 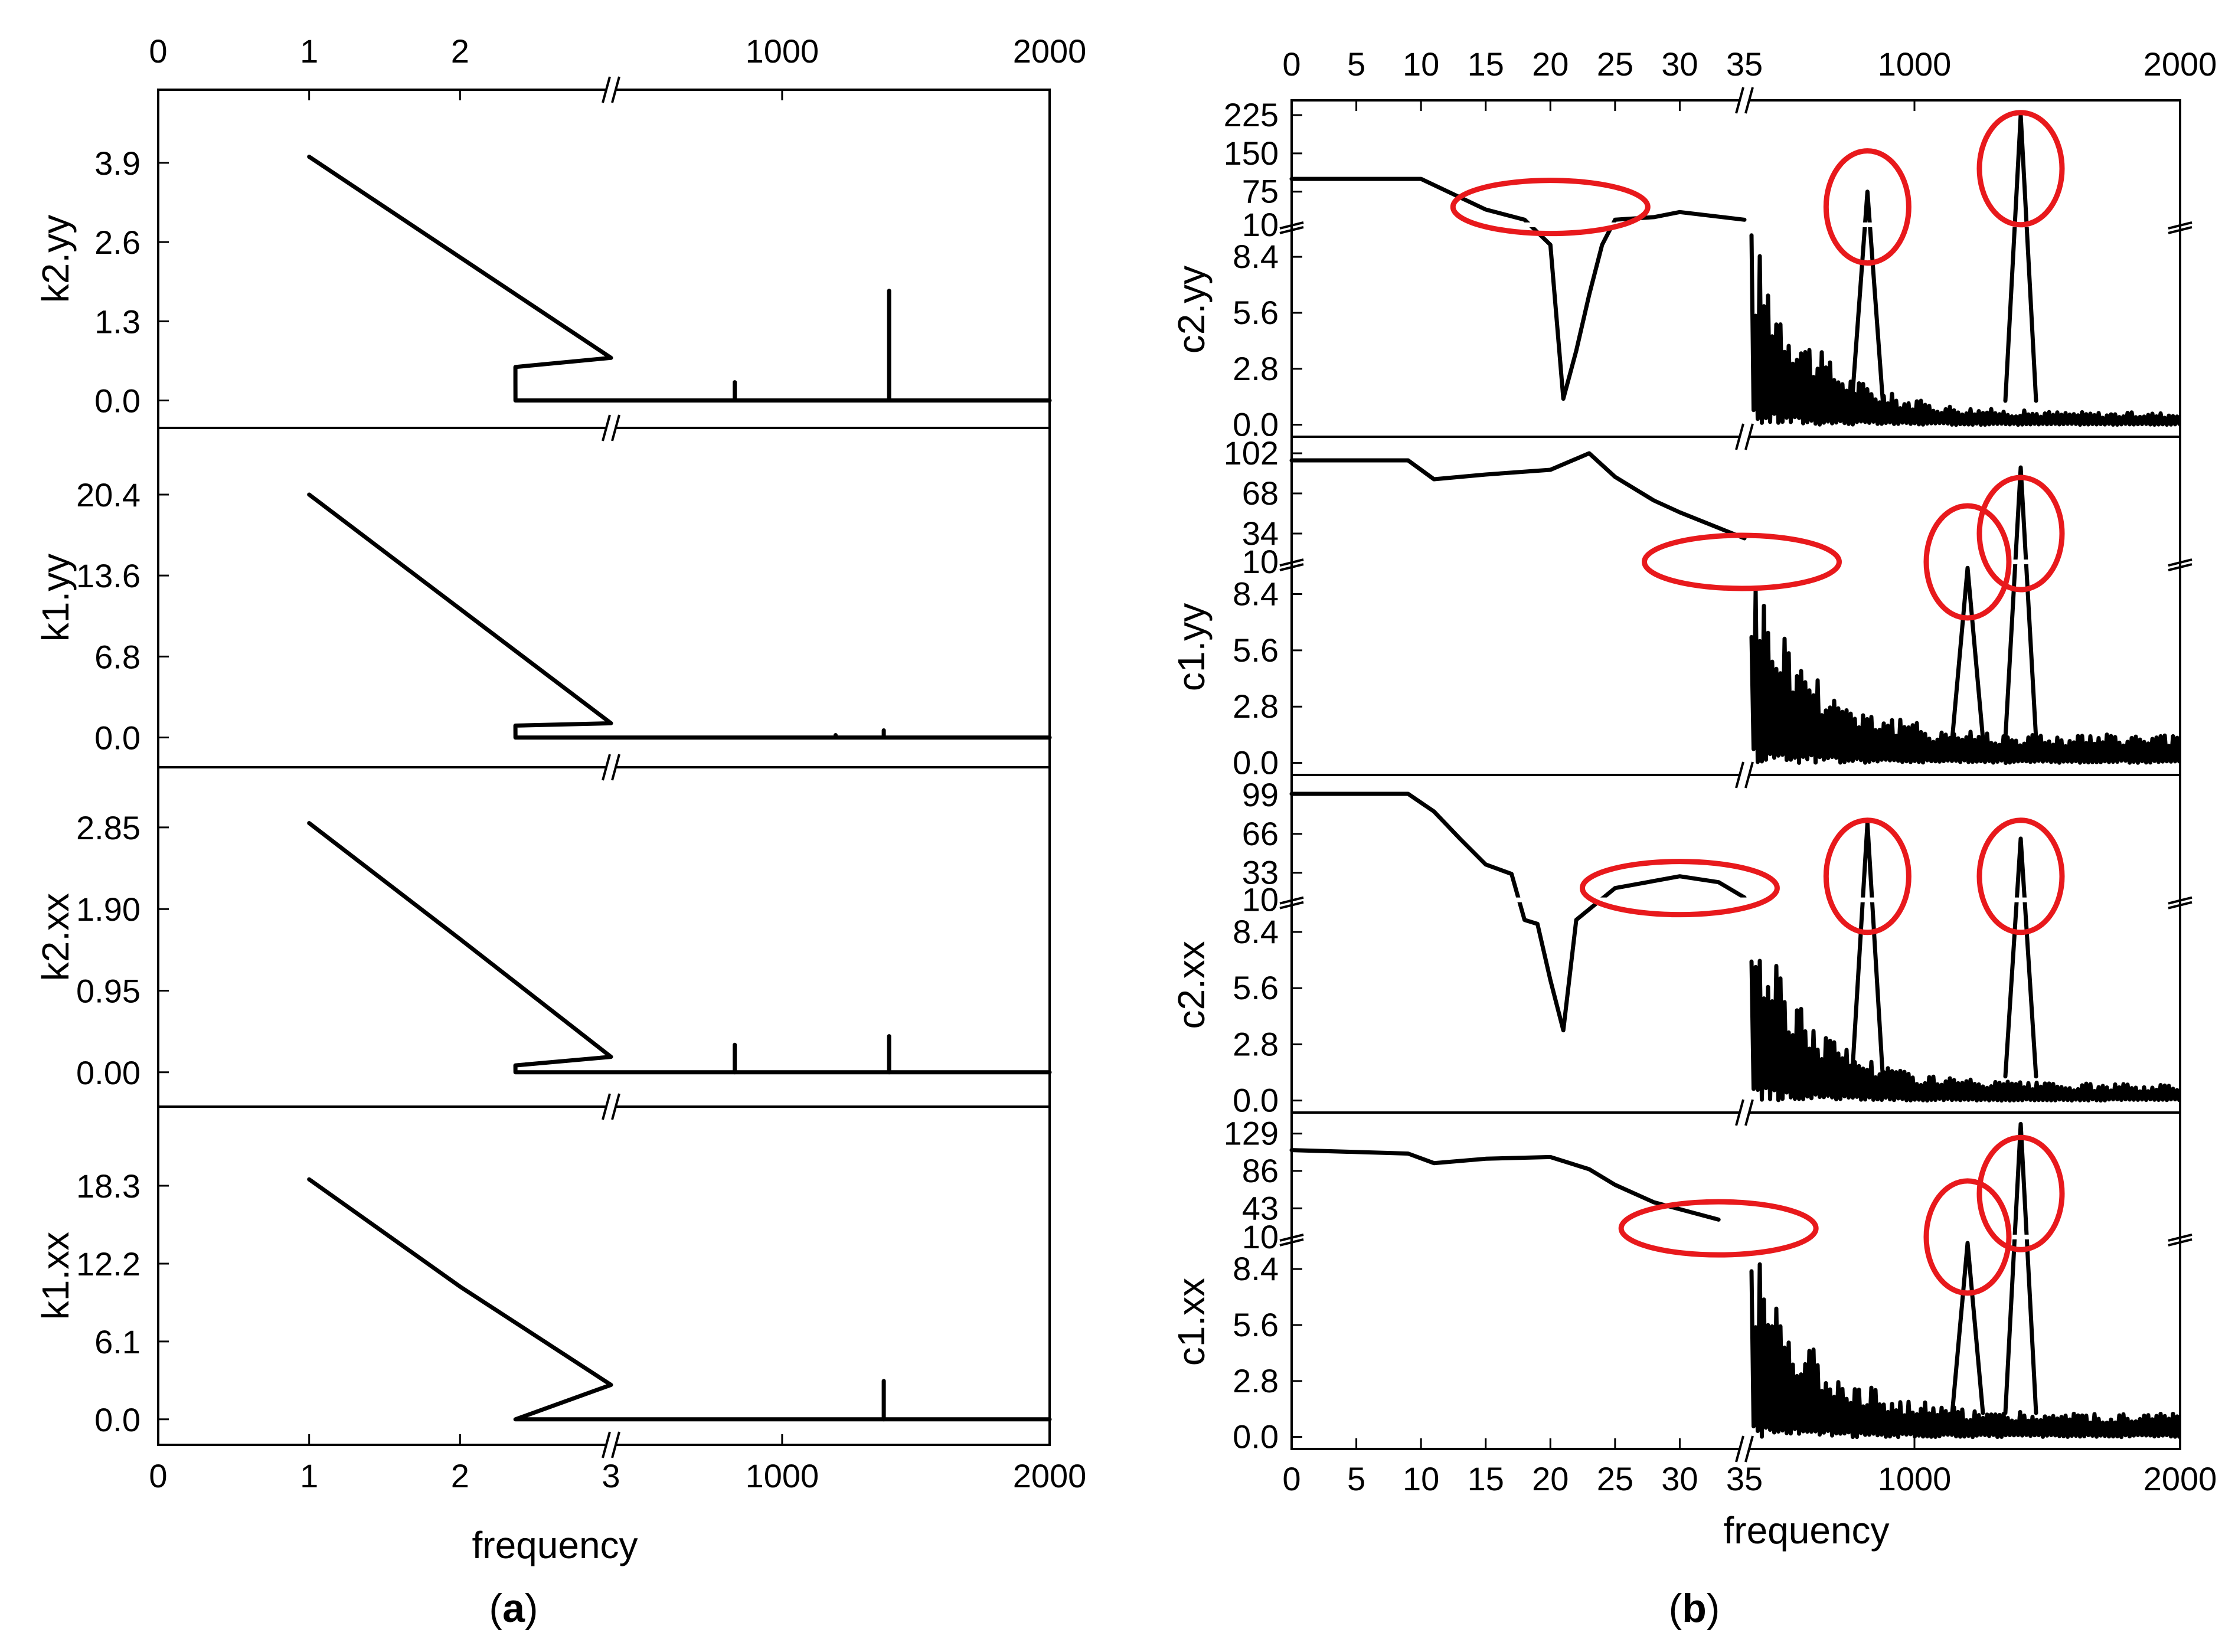 What do you see at coordinates (1486, 64) in the screenshot?
I see `top-tick-label-b-3: 15` at bounding box center [1486, 64].